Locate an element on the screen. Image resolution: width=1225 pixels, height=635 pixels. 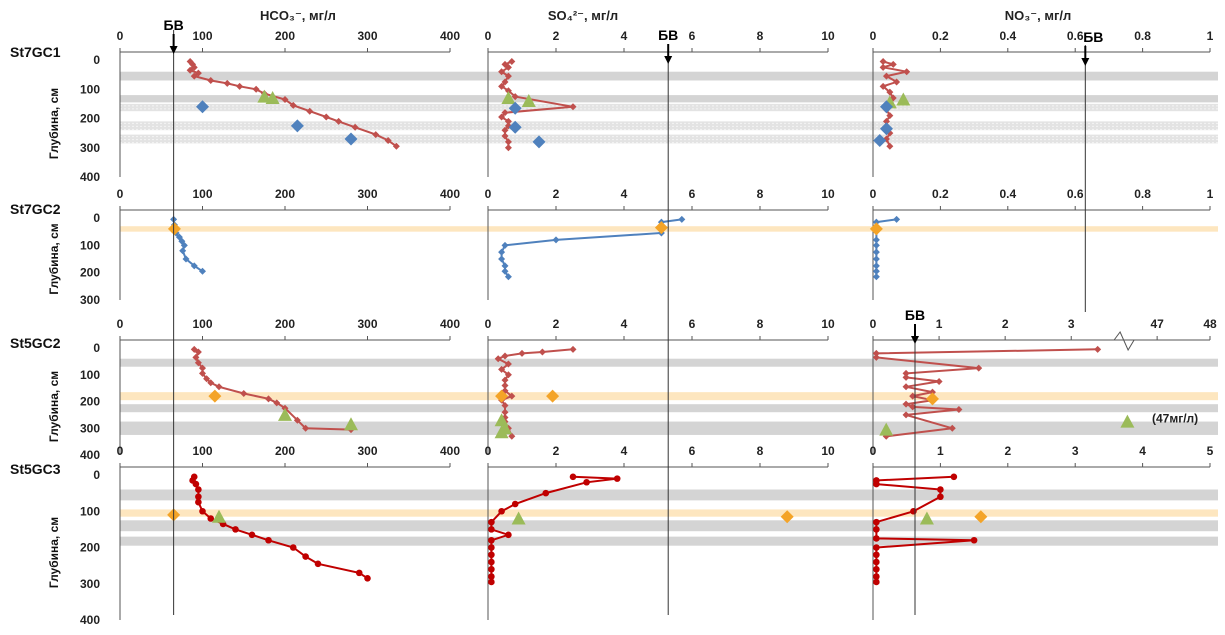
y-tick-label: 200 is located at coordinates (90, 548).